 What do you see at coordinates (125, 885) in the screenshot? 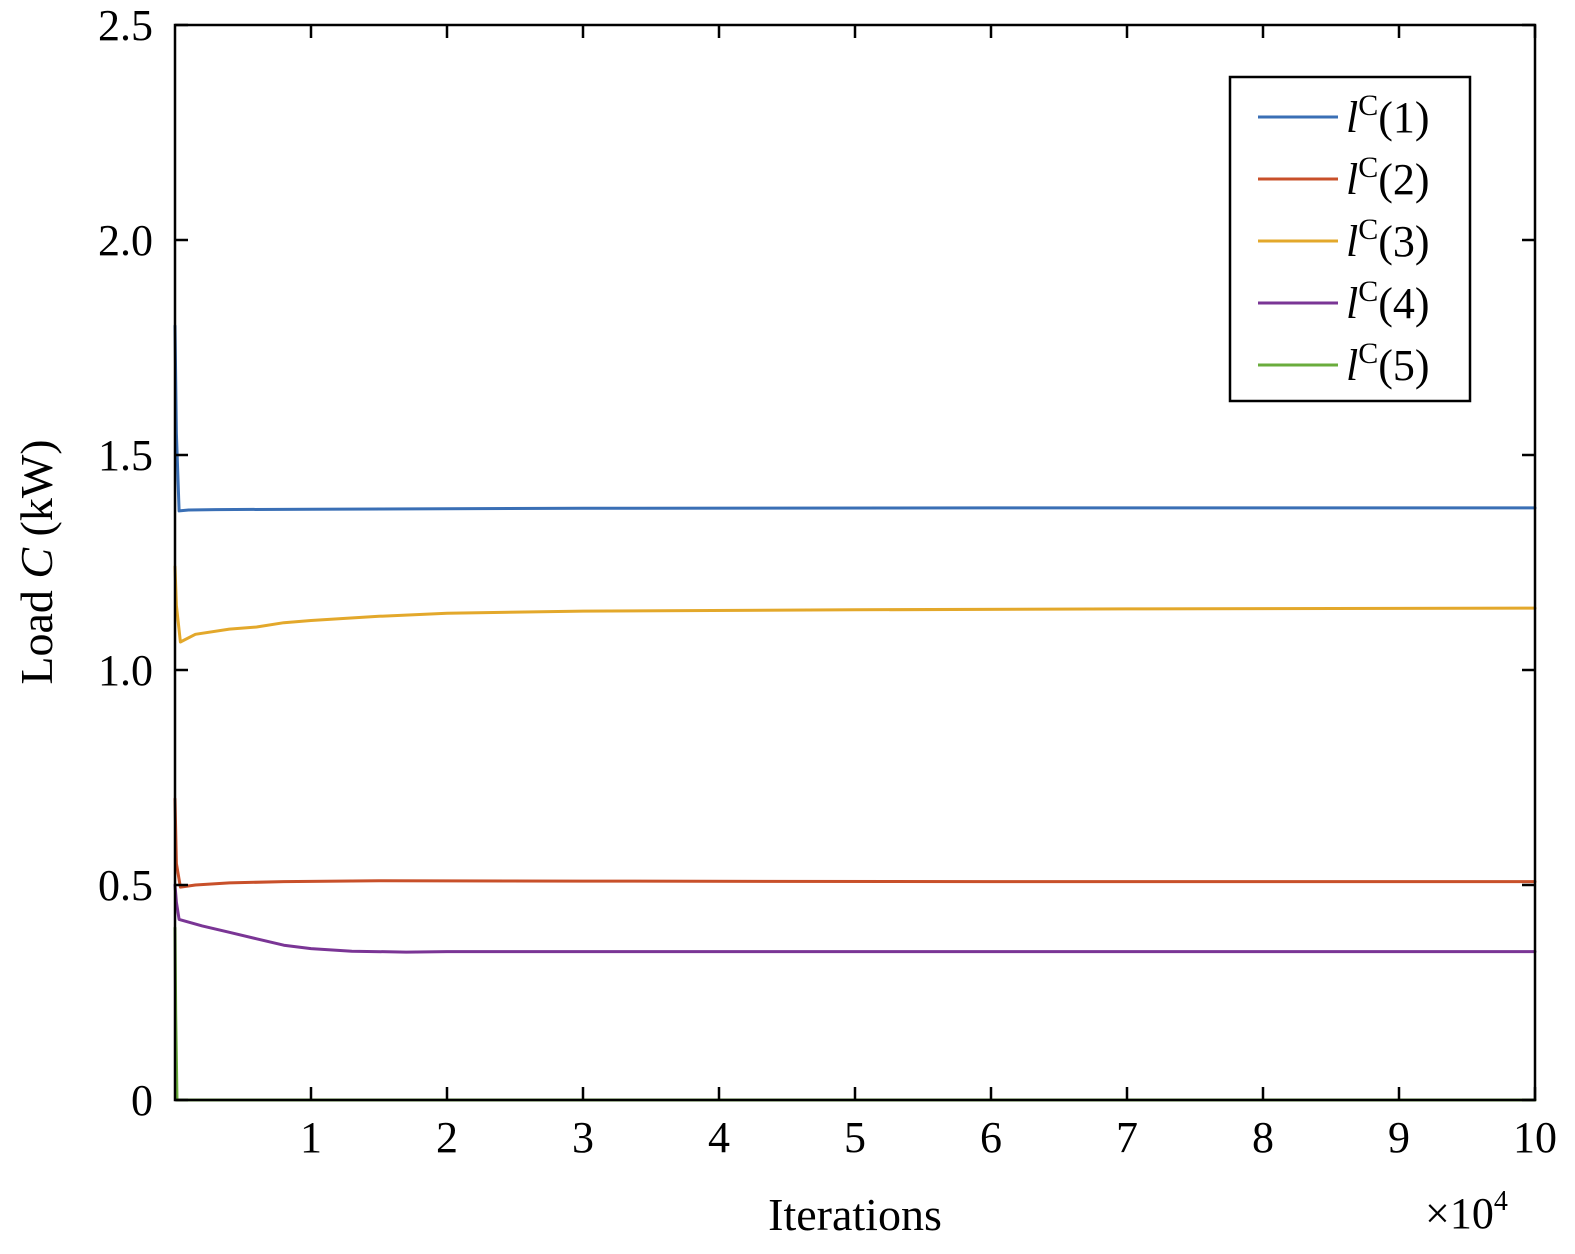
I see `y-tick-label-2: 0.5` at bounding box center [125, 885].